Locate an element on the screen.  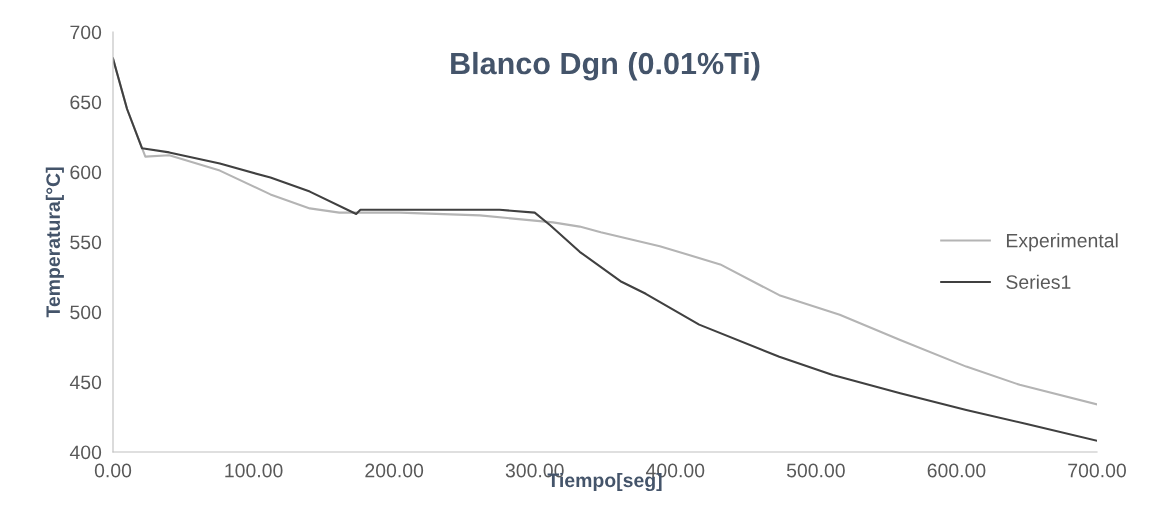
x-tick-label: 100.00 is located at coordinates (254, 470).